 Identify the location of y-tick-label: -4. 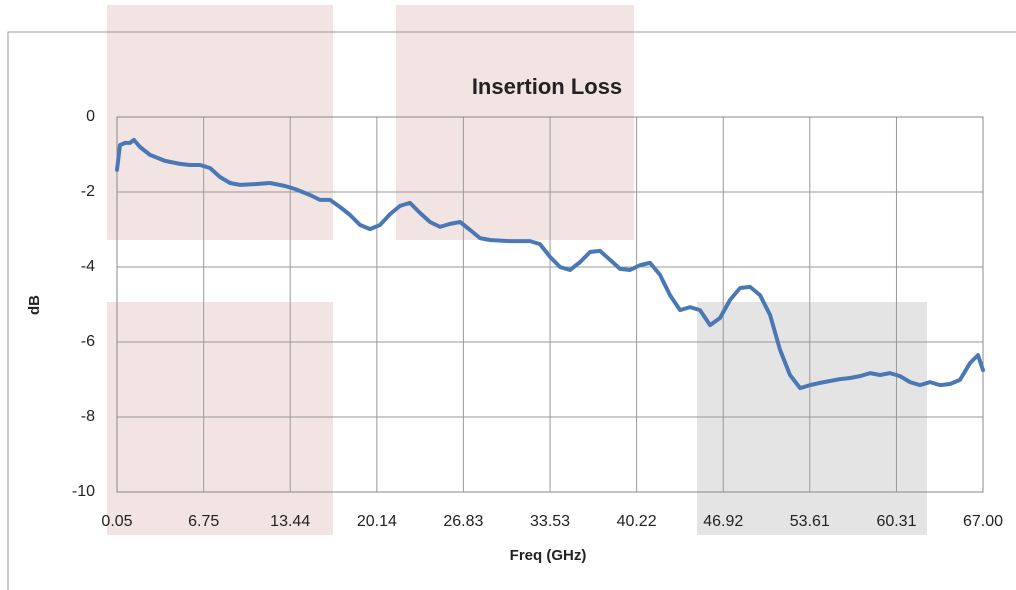
(88, 266).